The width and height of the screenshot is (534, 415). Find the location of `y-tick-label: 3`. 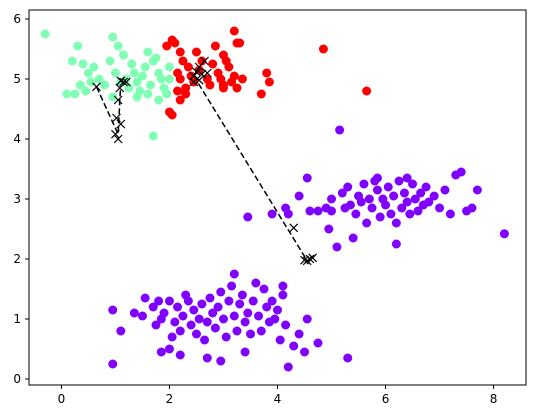

y-tick-label: 3 is located at coordinates (17, 199).